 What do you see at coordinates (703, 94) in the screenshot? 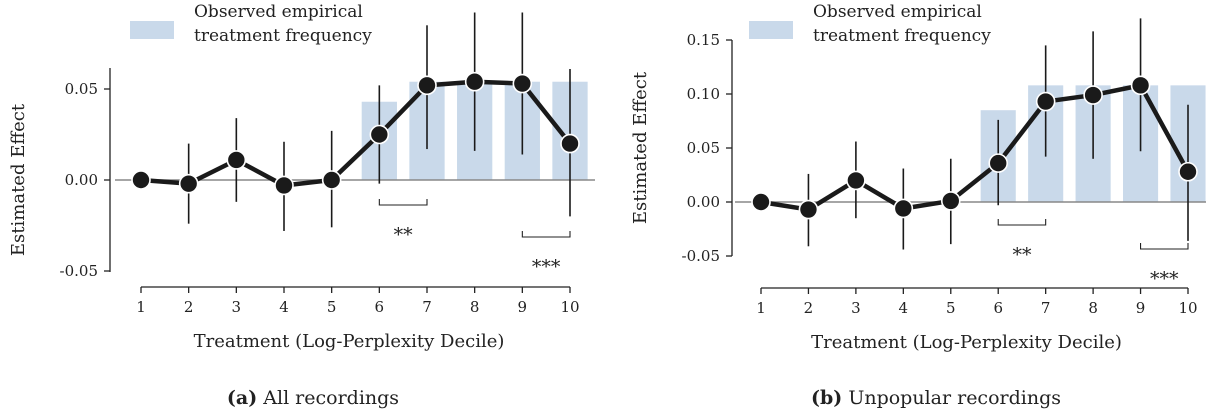
I see `y-tick-label: 0.10` at bounding box center [703, 94].